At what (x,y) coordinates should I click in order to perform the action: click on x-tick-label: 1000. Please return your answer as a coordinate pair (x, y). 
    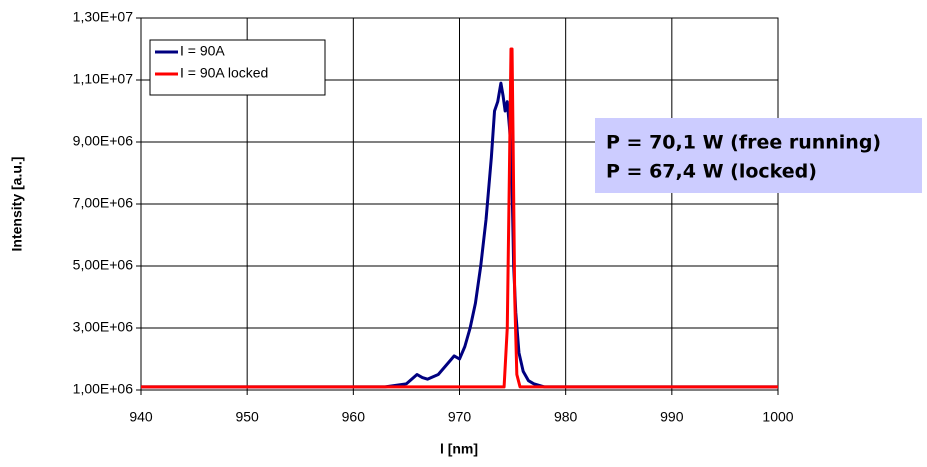
    Looking at the image, I should click on (777, 417).